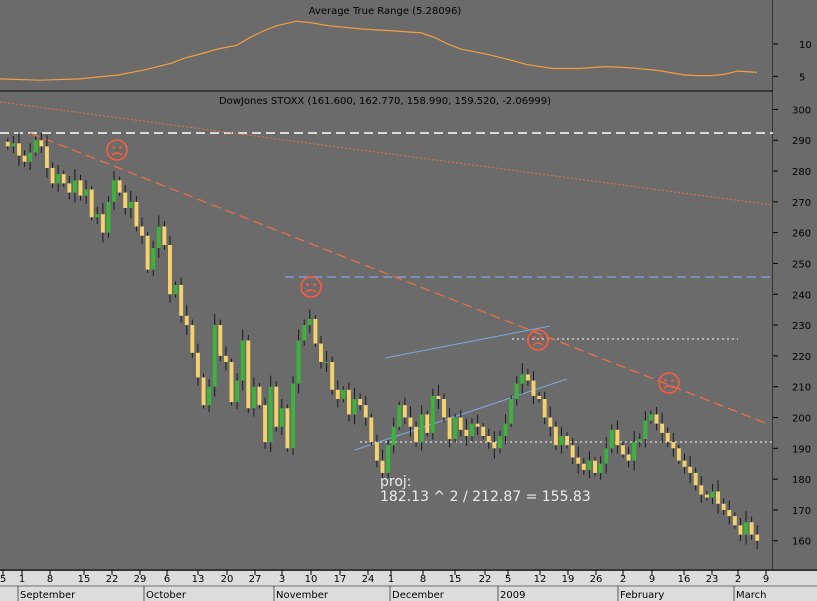 This screenshot has height=601, width=817. Describe the element at coordinates (340, 579) in the screenshot. I see `x-tick-label: 17` at that location.